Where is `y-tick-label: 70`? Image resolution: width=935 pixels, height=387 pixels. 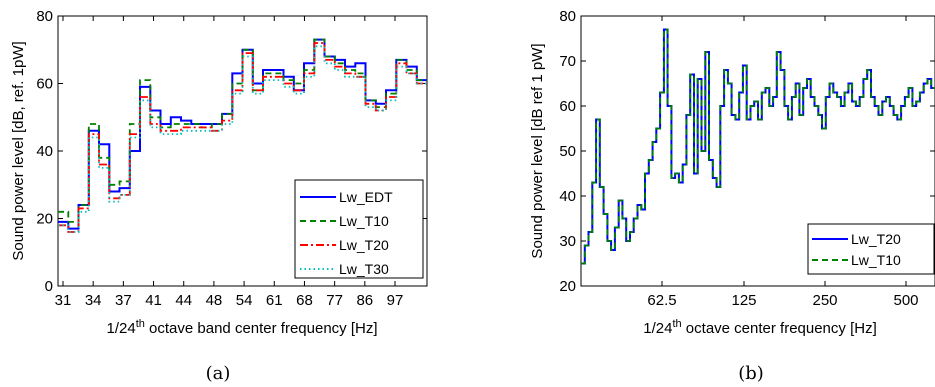 y-tick-label: 70 is located at coordinates (567, 61).